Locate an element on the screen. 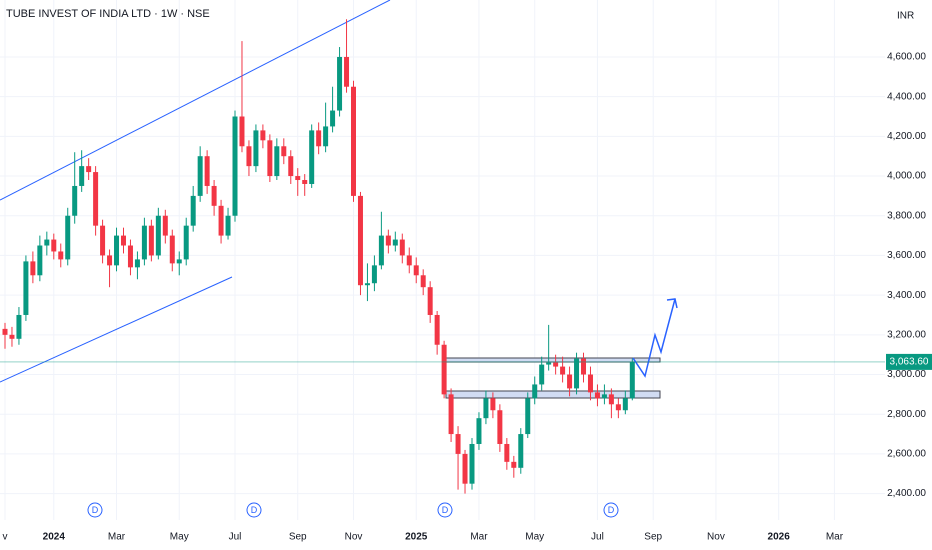  x-tick-label: 2024 is located at coordinates (54, 537).